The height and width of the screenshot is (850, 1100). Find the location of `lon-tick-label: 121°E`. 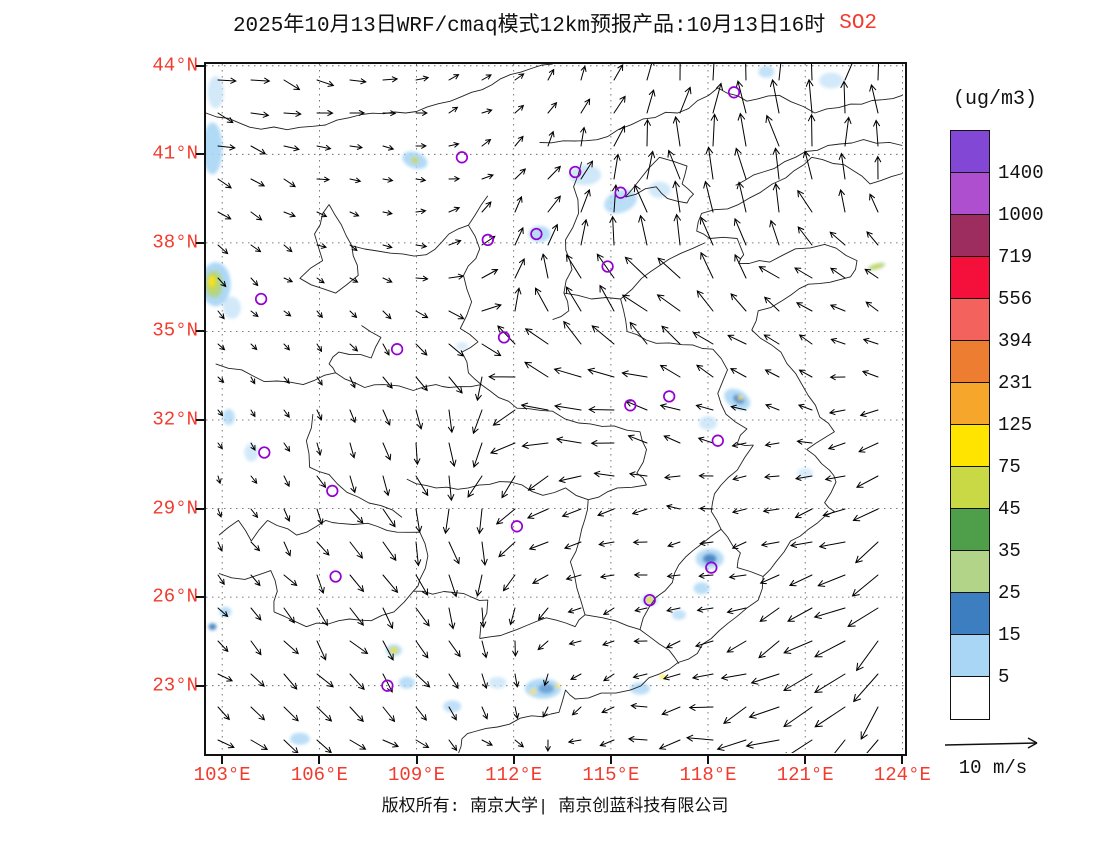

lon-tick-label: 121°E is located at coordinates (805, 775).